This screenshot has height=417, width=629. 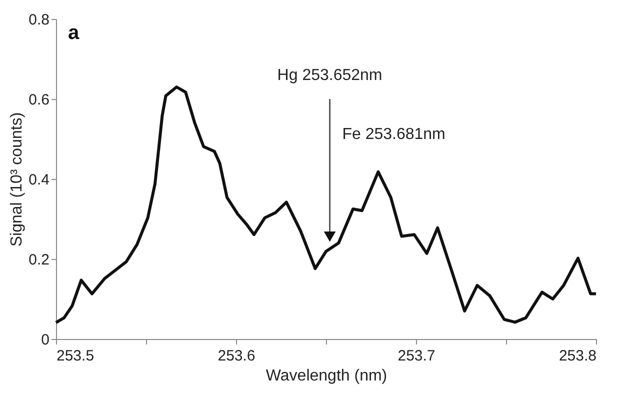 What do you see at coordinates (327, 376) in the screenshot?
I see `x-axis-title: Wavelength (nm)` at bounding box center [327, 376].